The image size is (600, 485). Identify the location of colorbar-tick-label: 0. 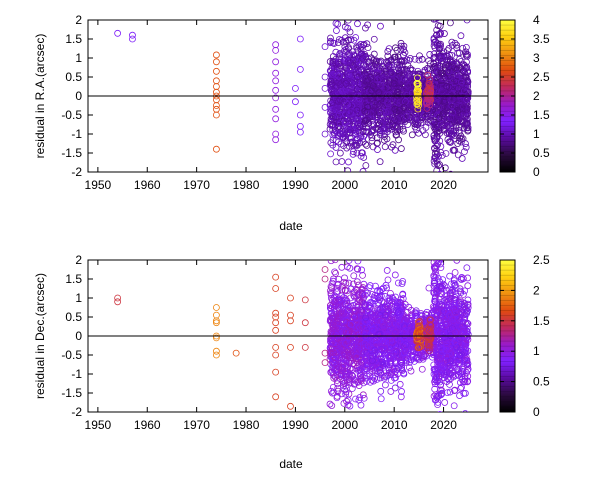
(536, 172).